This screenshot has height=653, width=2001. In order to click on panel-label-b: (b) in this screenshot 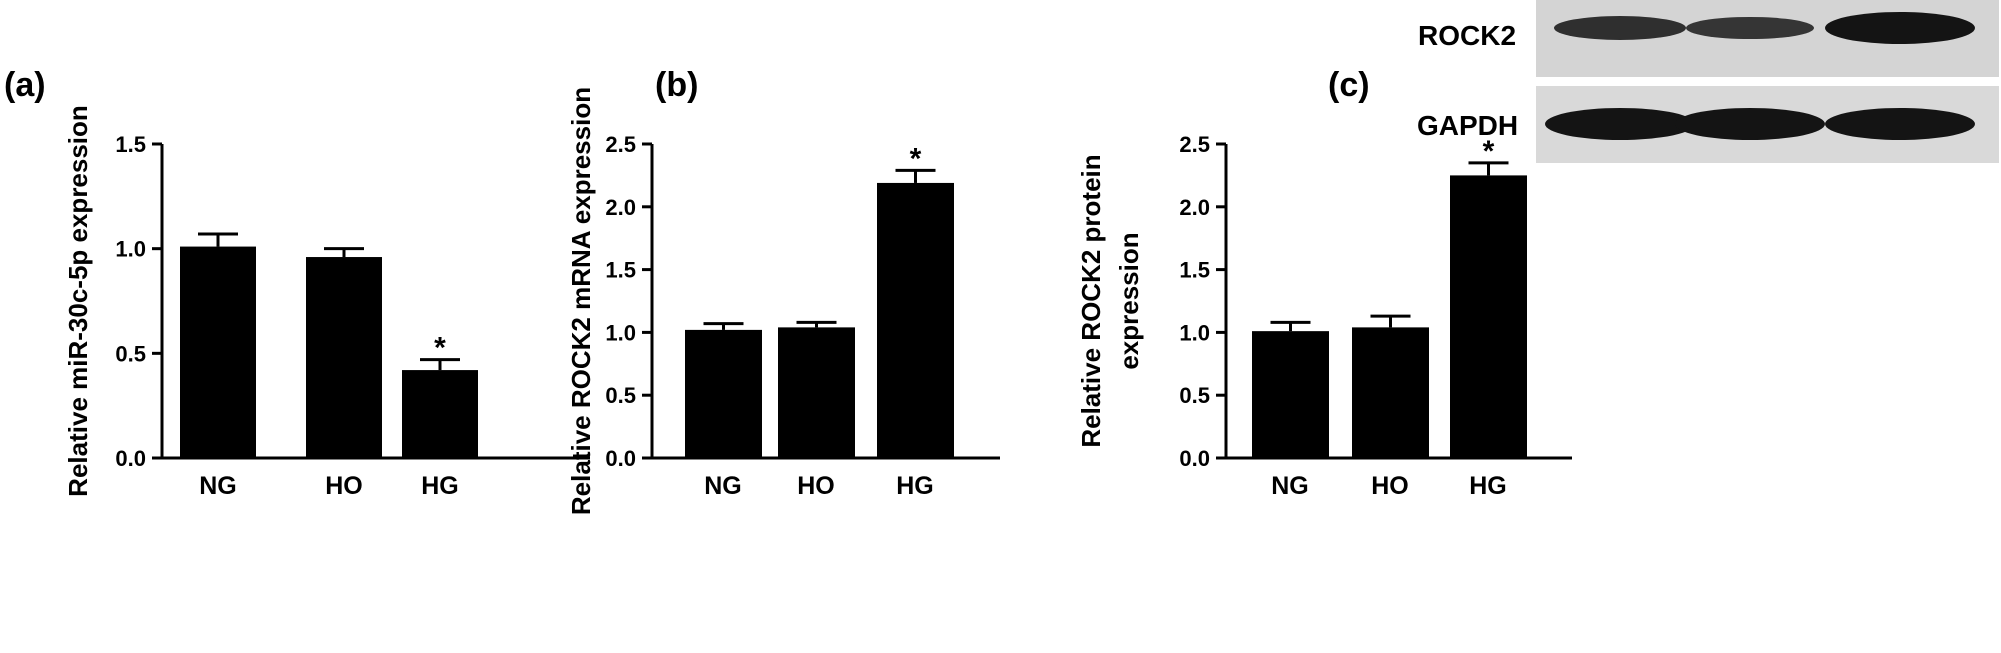, I will do `click(676, 85)`.